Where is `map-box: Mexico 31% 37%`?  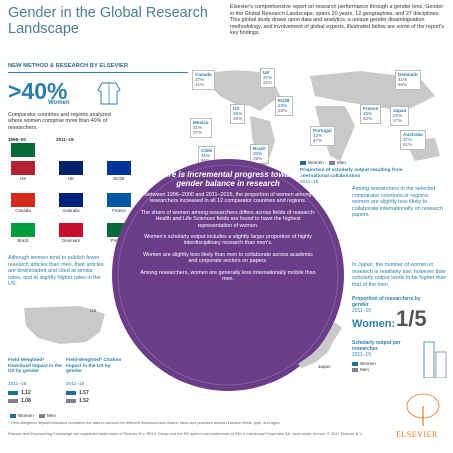 map-box: Mexico 31% 37% is located at coordinates (201, 128).